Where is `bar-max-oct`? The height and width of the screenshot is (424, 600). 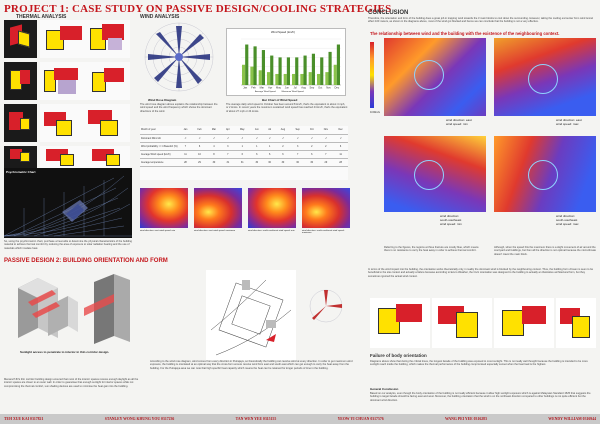 bar-max-oct is located at coordinates (322, 71).